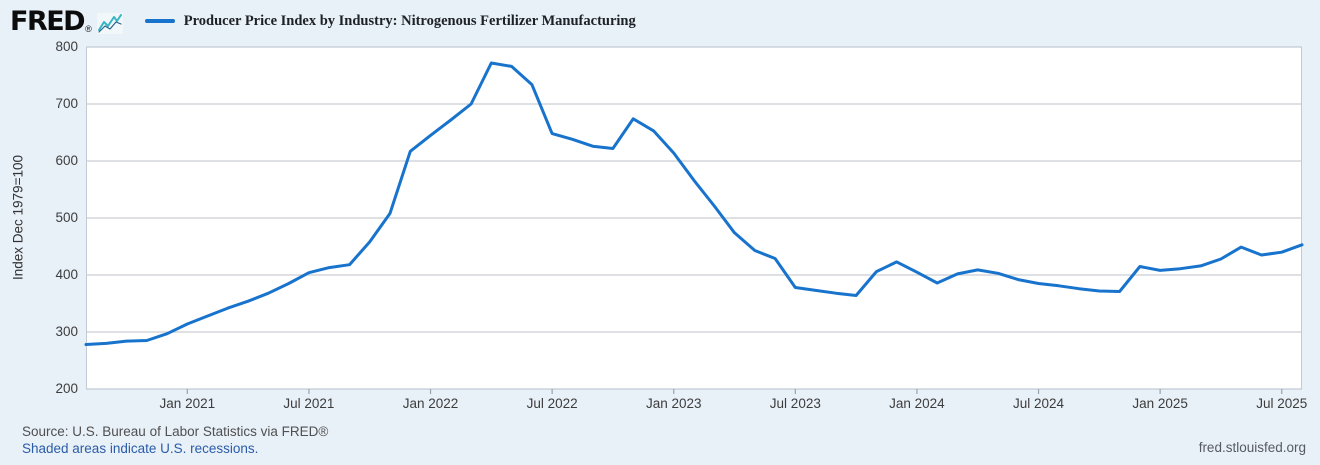 The height and width of the screenshot is (465, 1320). I want to click on fred-logo: FRED ®, so click(66, 21).